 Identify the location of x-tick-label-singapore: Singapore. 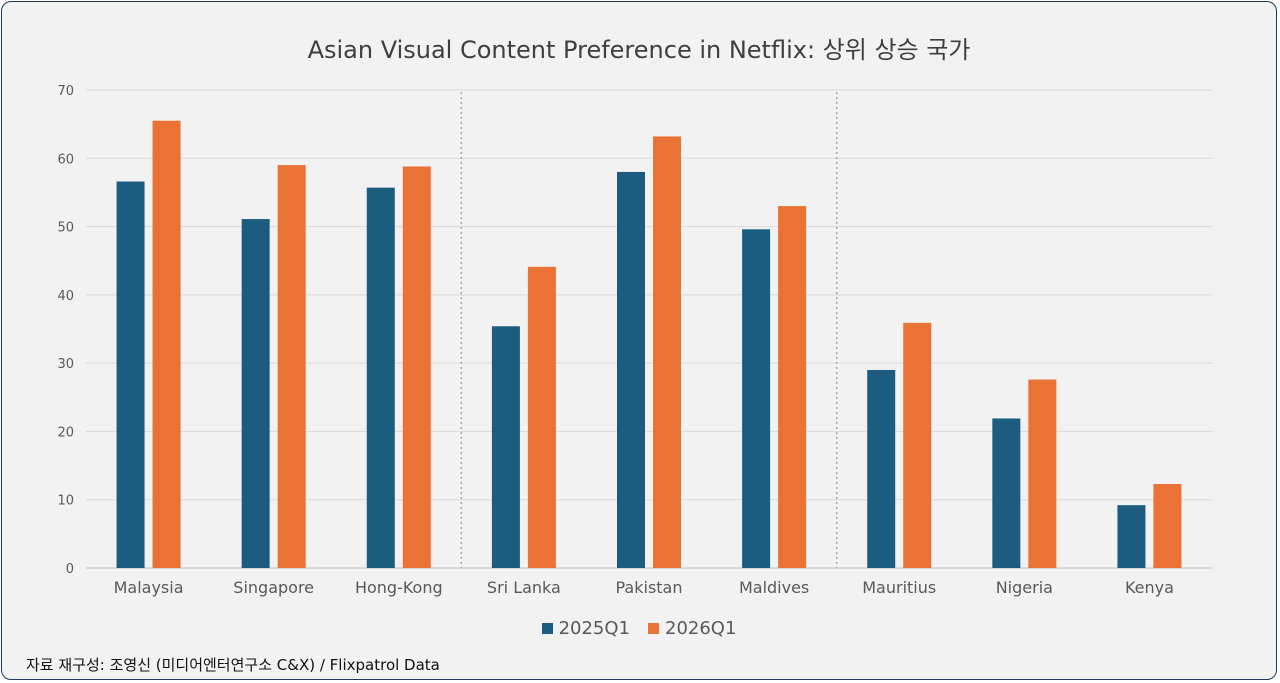
(273, 587).